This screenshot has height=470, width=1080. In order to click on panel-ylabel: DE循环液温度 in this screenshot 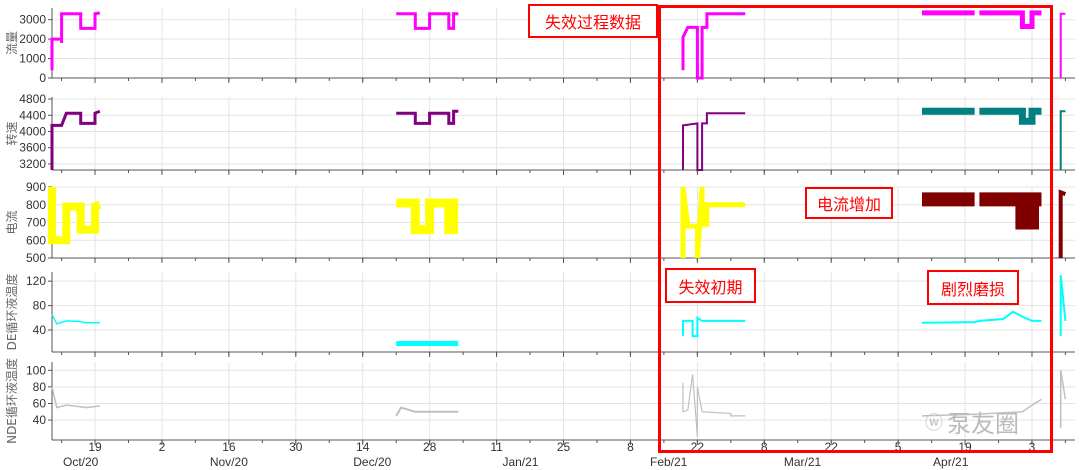, I will do `click(11, 312)`.